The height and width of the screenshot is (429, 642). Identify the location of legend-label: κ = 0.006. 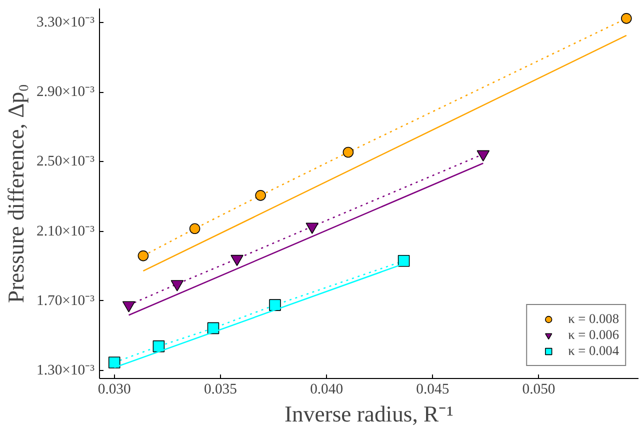
(593, 335).